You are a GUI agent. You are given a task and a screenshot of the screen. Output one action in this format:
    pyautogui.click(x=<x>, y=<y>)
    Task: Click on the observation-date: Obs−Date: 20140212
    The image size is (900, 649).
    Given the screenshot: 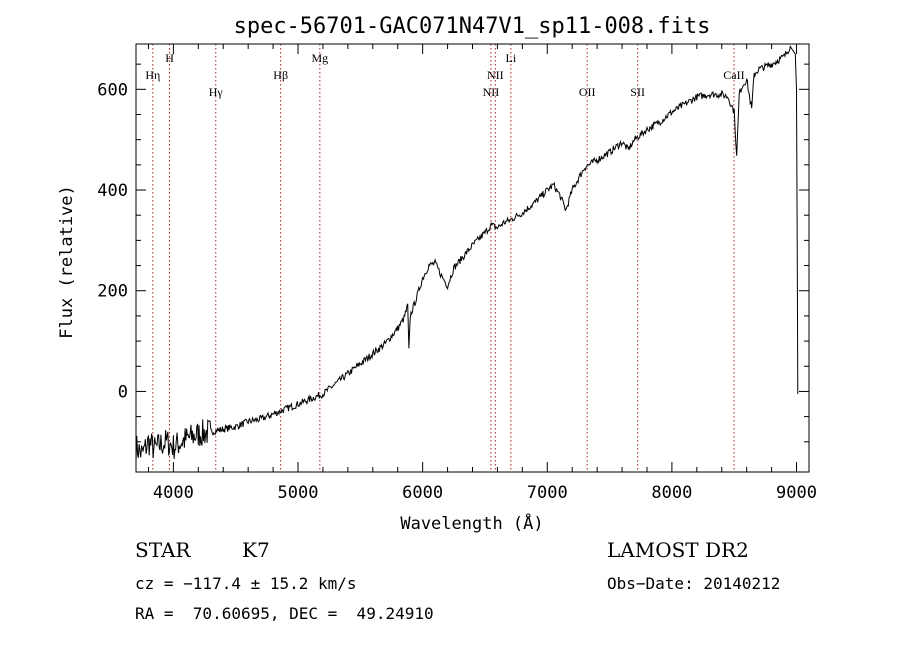 What is the action you would take?
    pyautogui.click(x=694, y=583)
    